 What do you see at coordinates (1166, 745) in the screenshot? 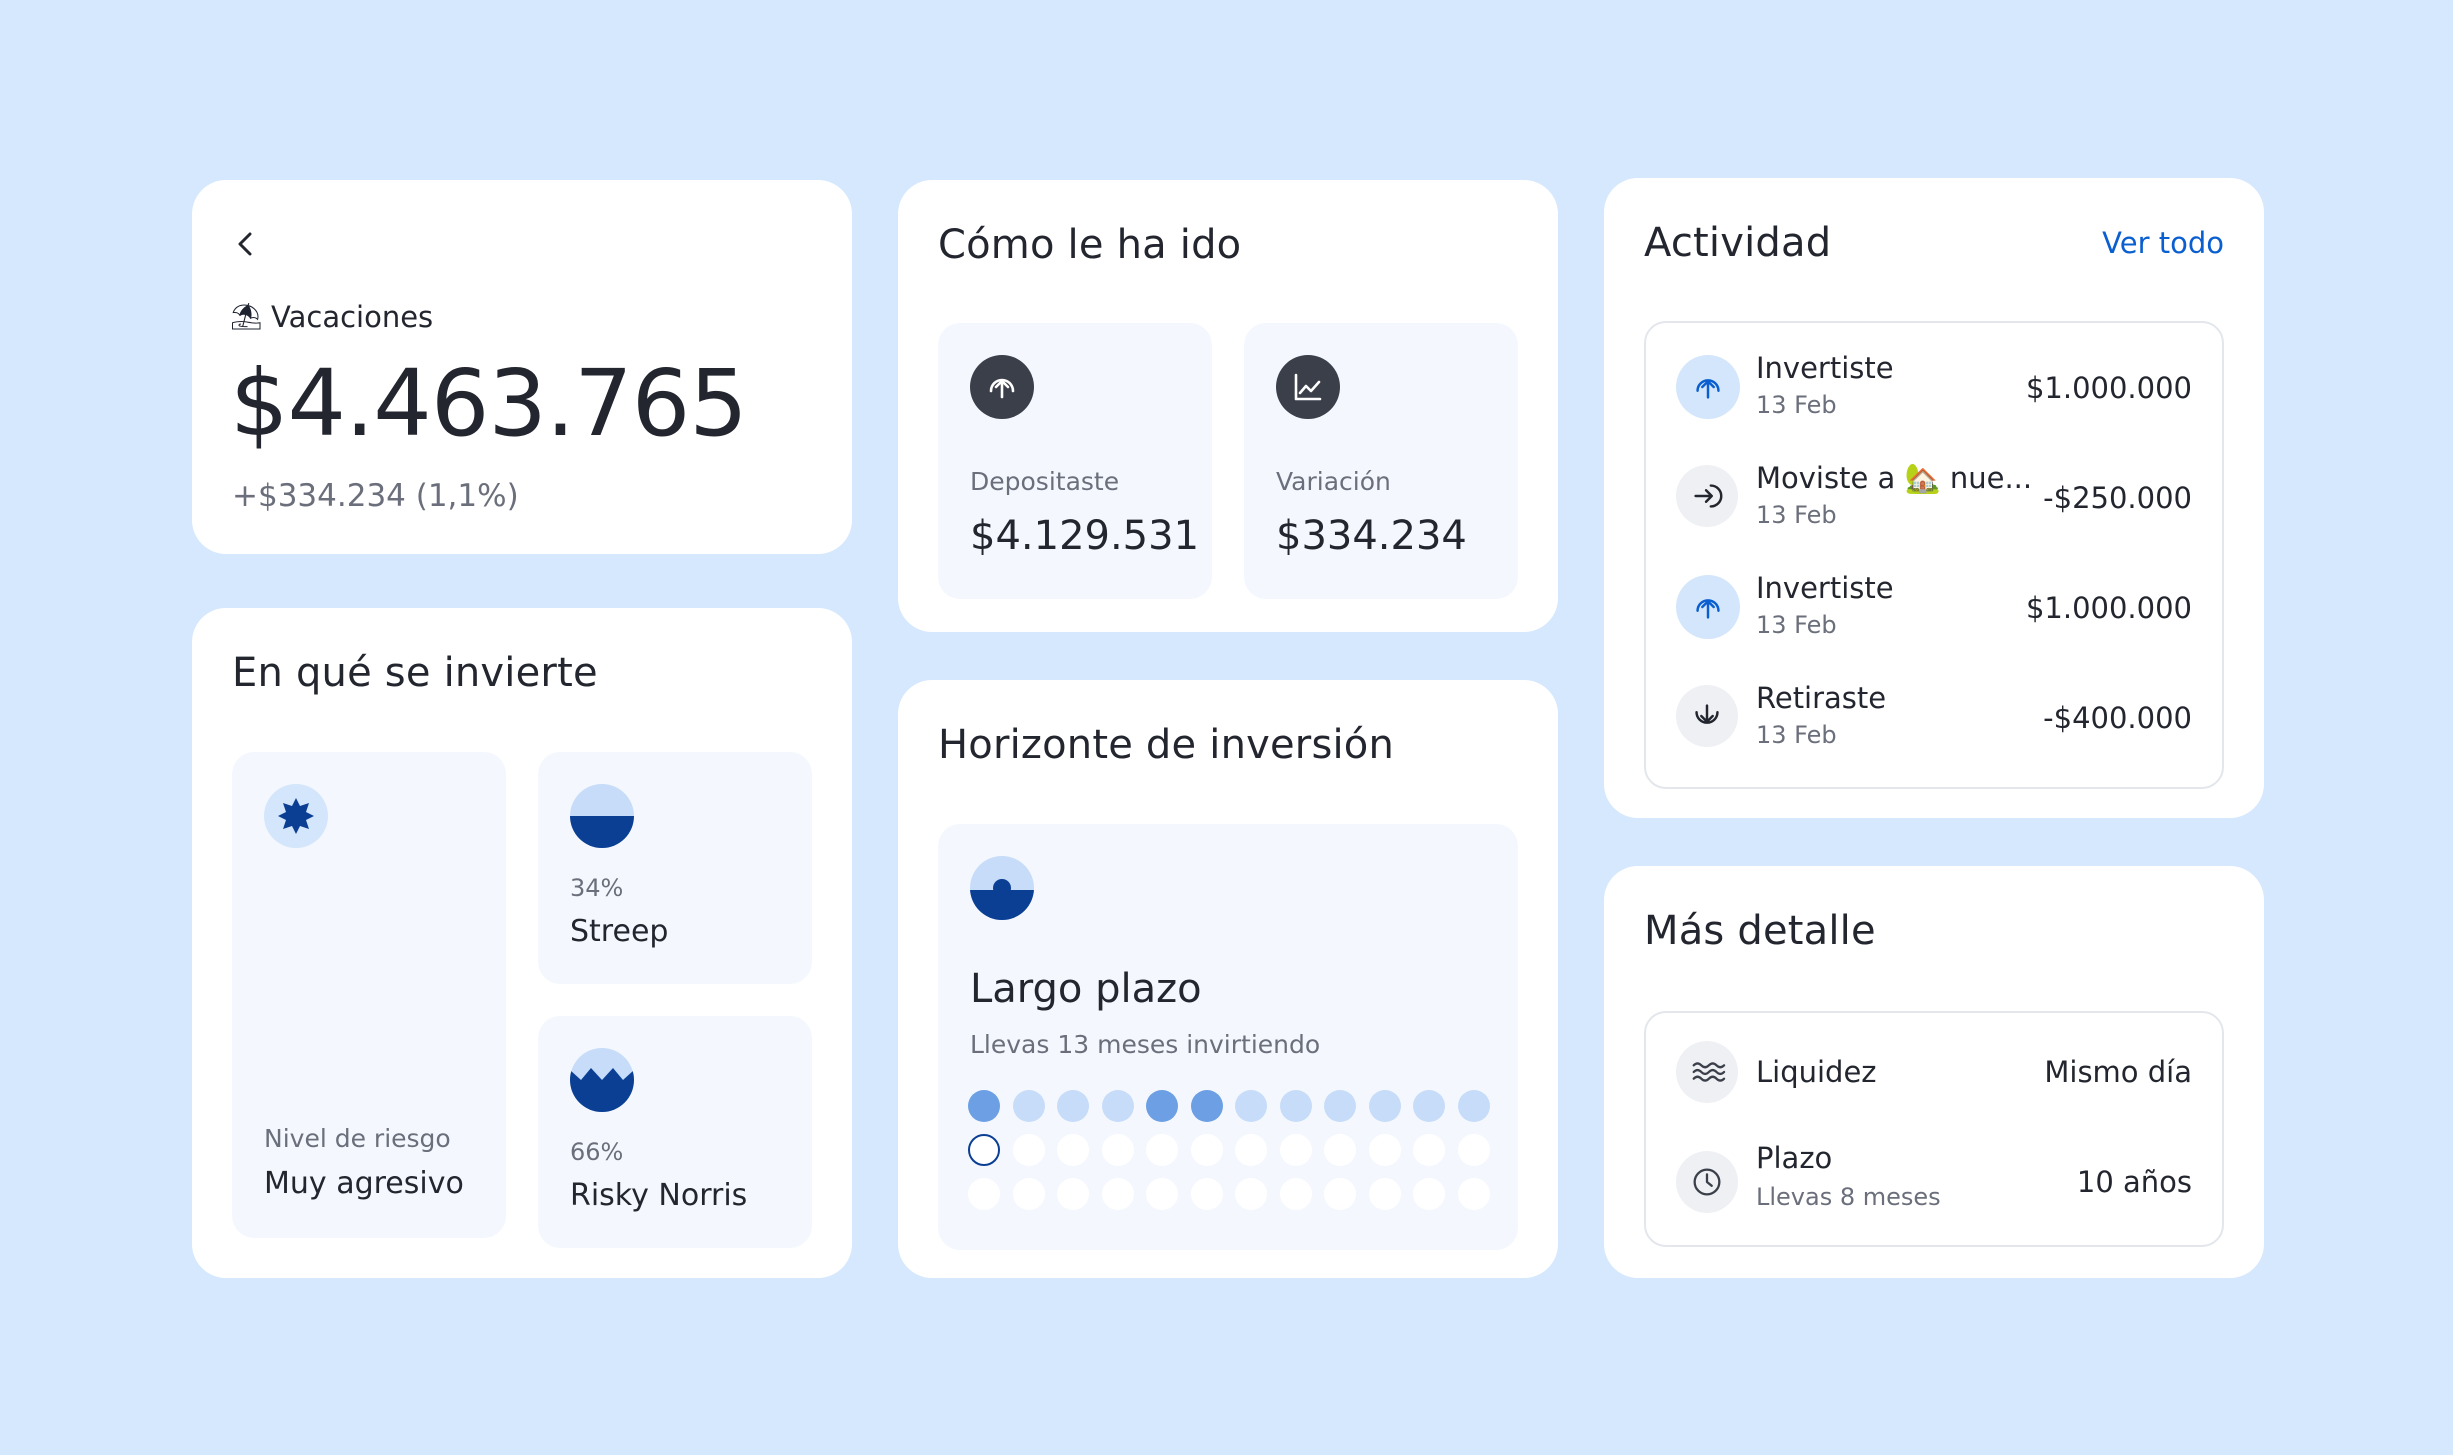
I see `horizon-title: Horizonte de inversión` at bounding box center [1166, 745].